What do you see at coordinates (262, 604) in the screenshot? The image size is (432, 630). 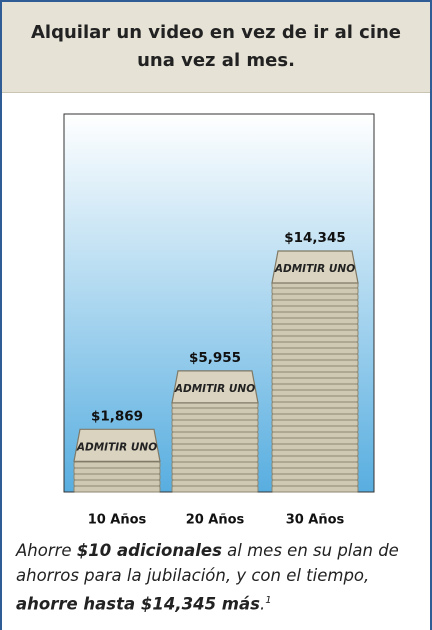 I see `footer-text: .` at bounding box center [262, 604].